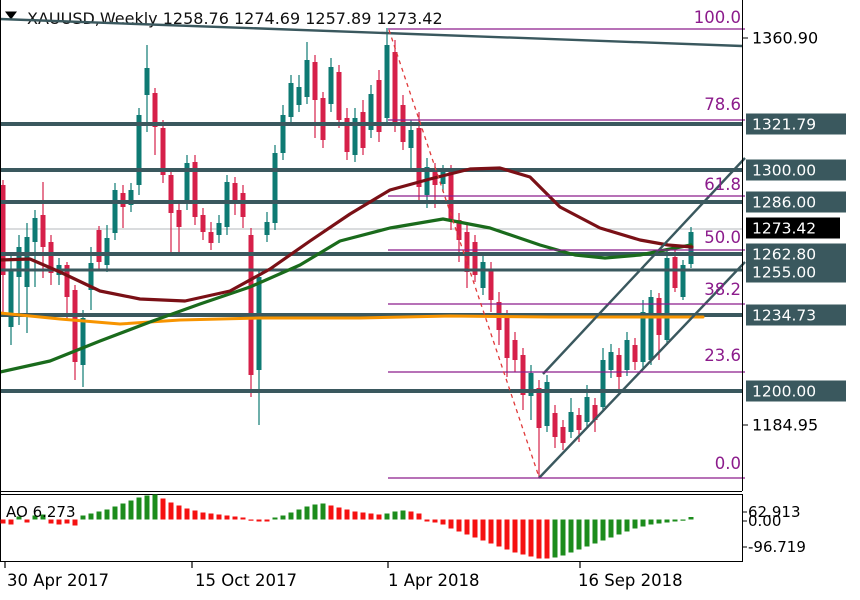 The width and height of the screenshot is (860, 600). I want to click on fib-label: 0.0, so click(728, 463).